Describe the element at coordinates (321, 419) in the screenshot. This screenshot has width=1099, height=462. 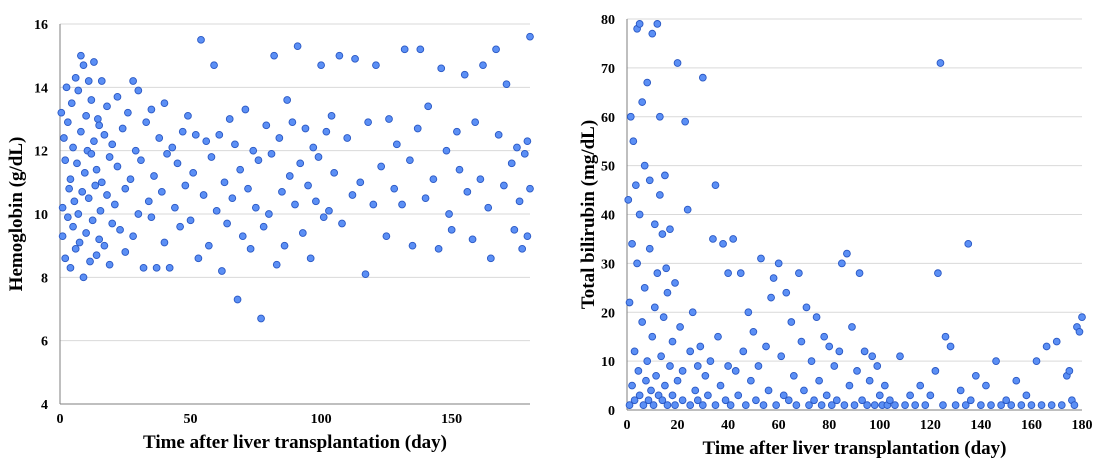
I see `x-tick-label: 100` at that location.